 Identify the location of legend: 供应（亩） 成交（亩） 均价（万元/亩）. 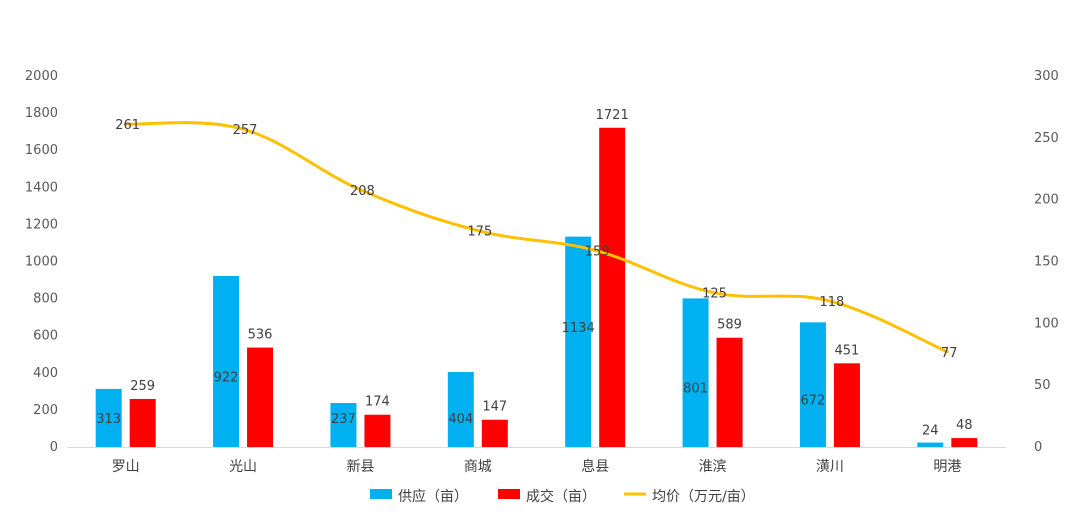
(562, 496).